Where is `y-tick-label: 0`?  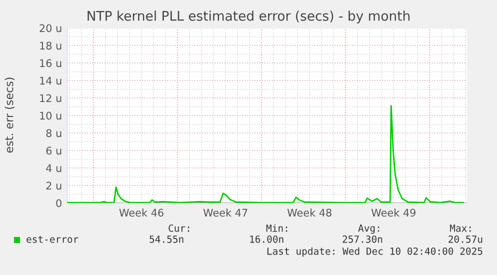 y-tick-label: 0 is located at coordinates (59, 203).